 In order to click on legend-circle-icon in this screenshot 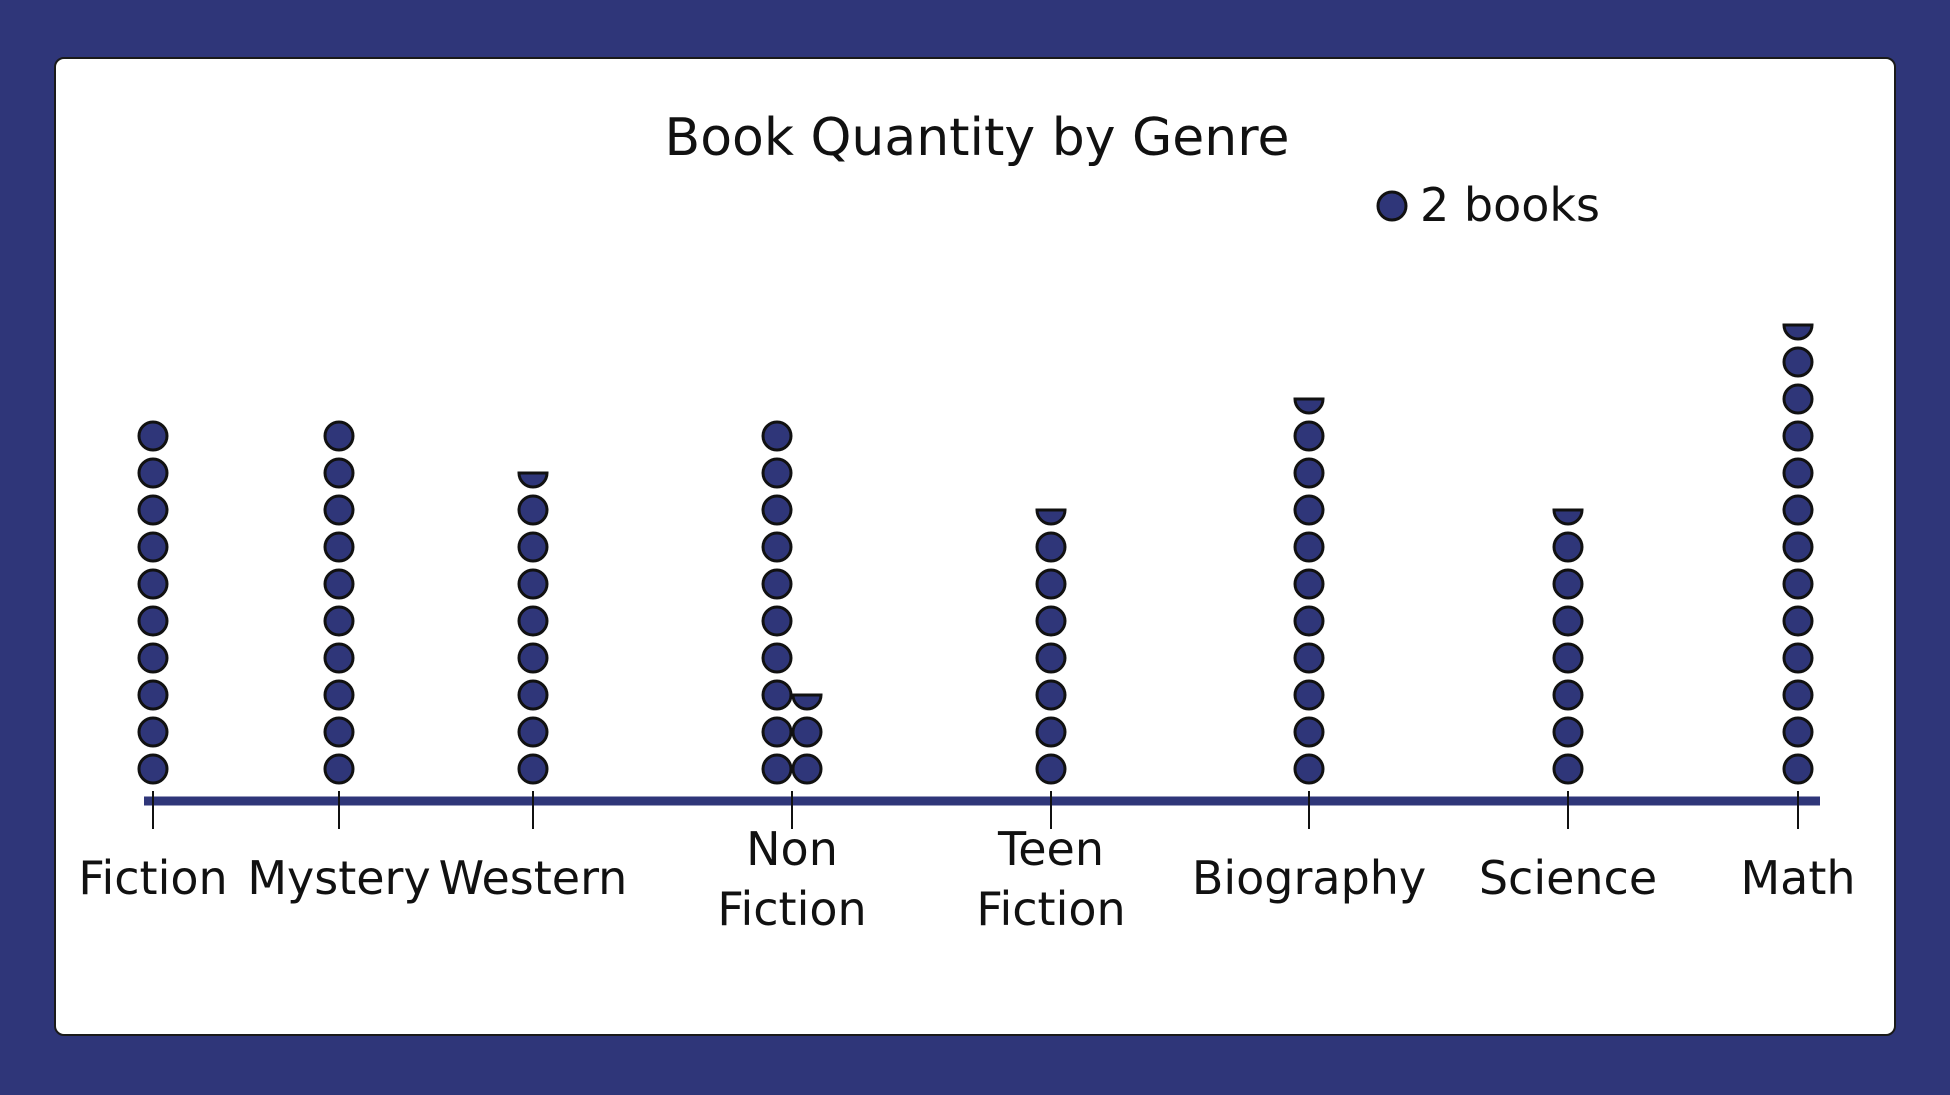, I will do `click(1392, 206)`.